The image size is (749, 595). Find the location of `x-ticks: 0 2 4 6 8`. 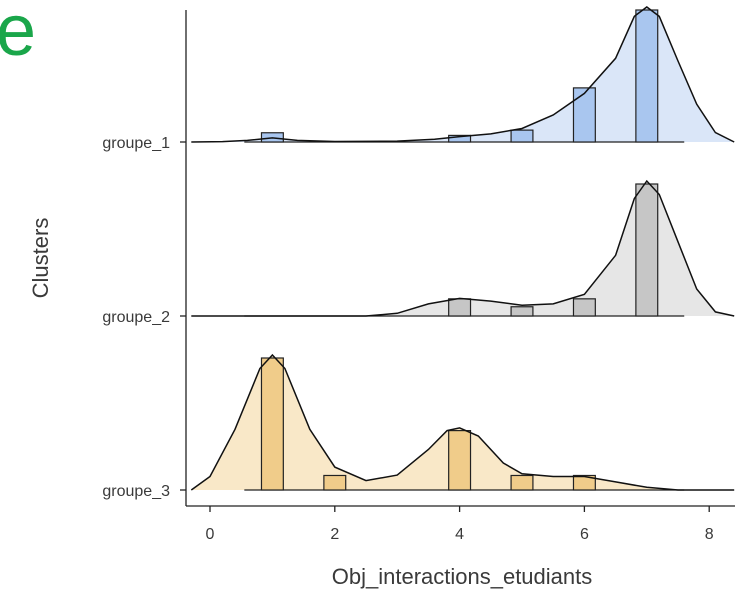

x-ticks: 0 2 4 6 8 is located at coordinates (460, 524).